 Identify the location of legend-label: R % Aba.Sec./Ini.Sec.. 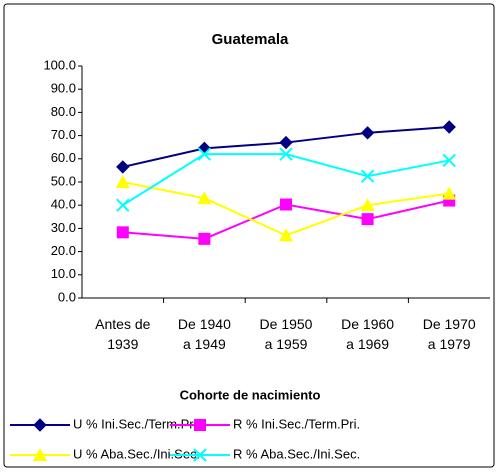
(296, 453).